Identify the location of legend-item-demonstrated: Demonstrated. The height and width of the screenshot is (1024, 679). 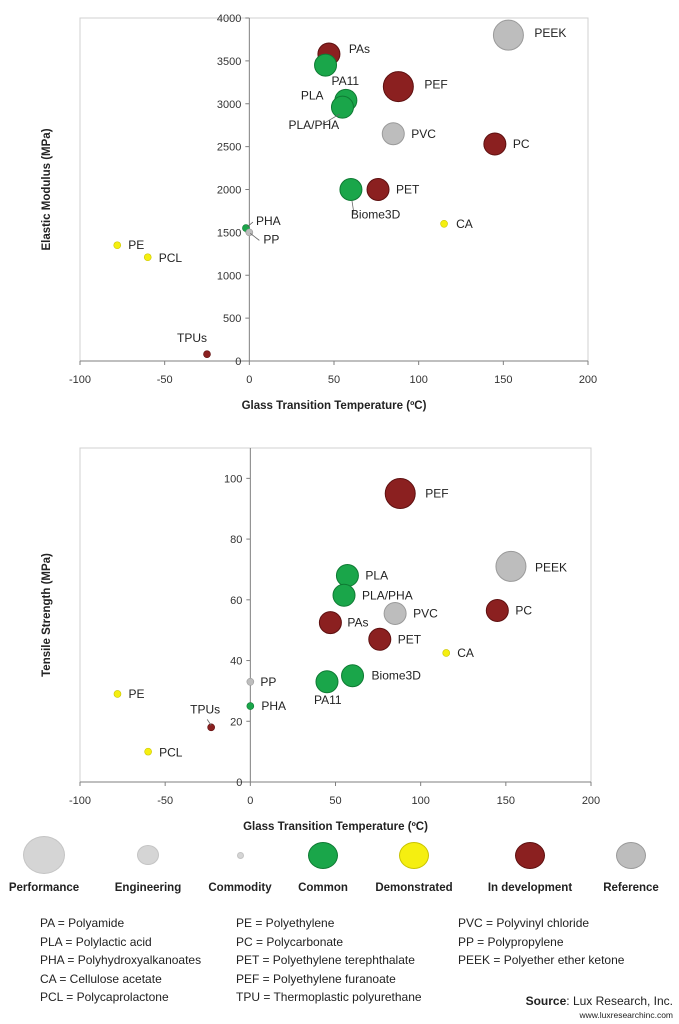
(414, 863).